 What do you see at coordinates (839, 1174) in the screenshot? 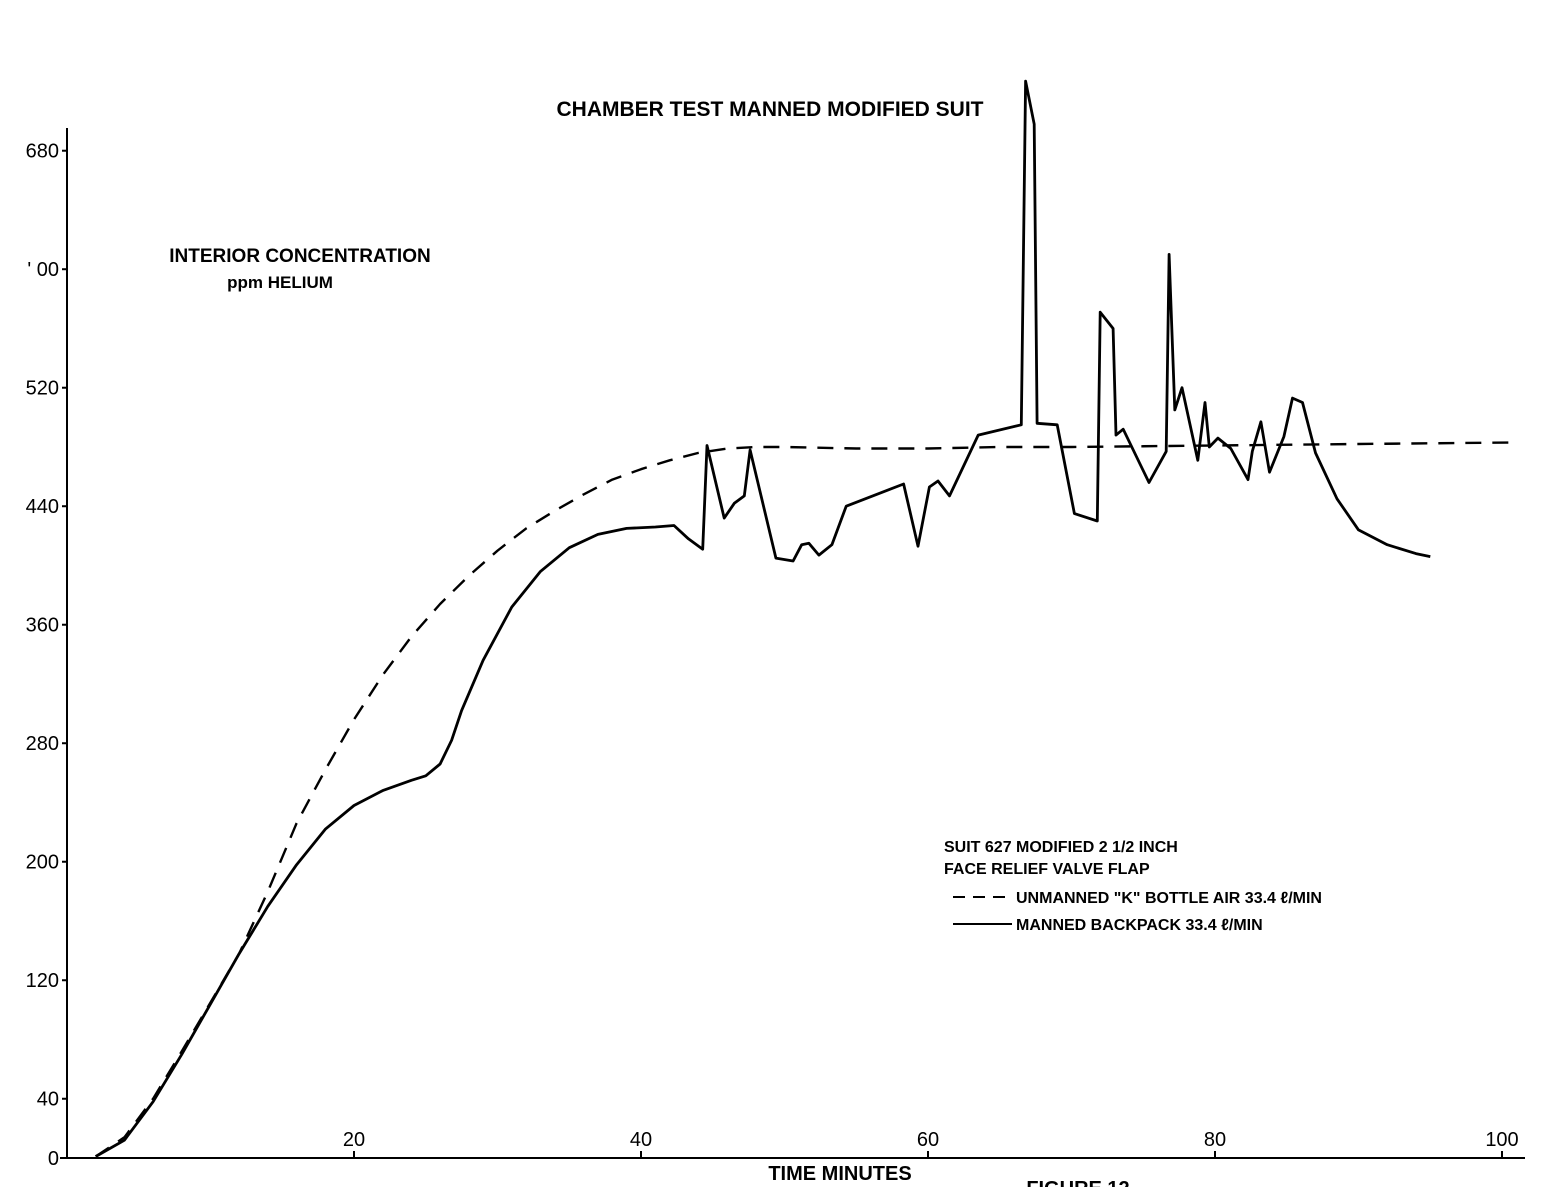
I see `x-axis-label: TIME MINUTES` at bounding box center [839, 1174].